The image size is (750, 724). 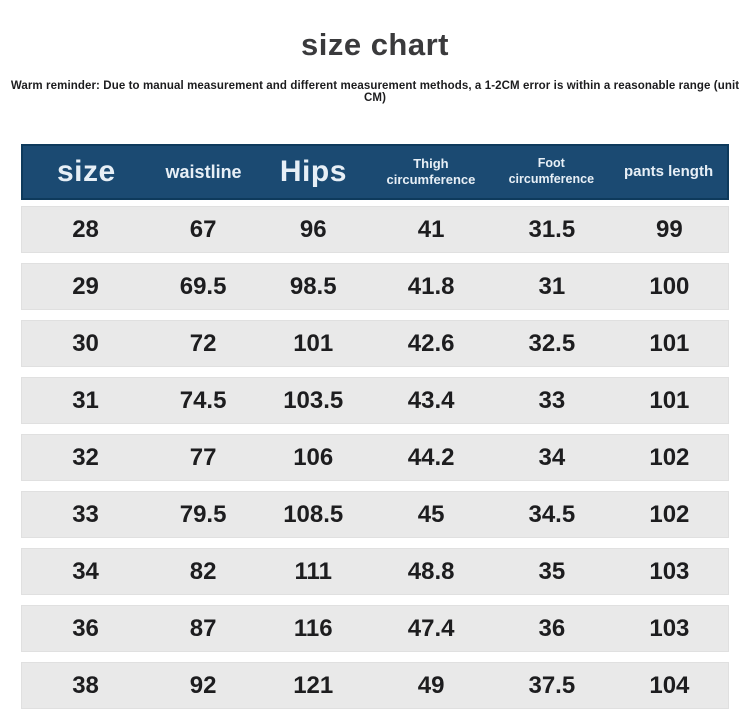 I want to click on cell-size: 31, so click(x=85, y=400).